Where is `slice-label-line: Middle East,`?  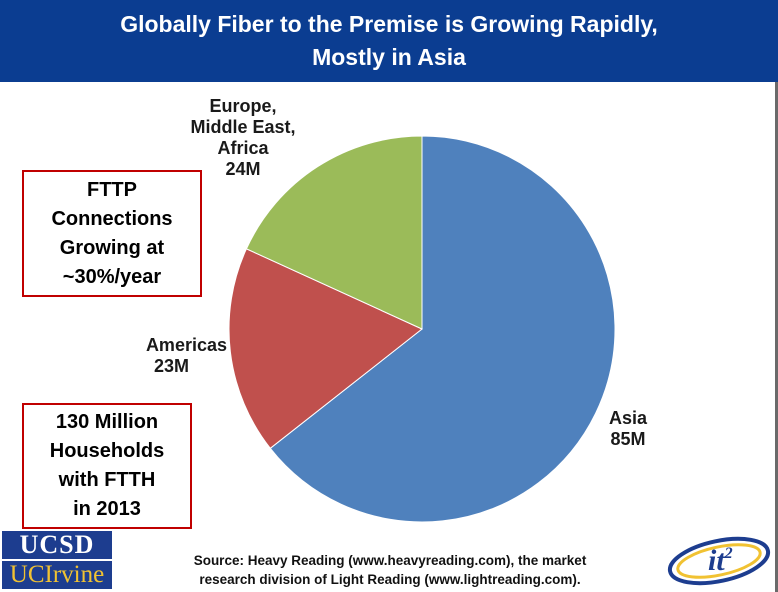 slice-label-line: Middle East, is located at coordinates (243, 127).